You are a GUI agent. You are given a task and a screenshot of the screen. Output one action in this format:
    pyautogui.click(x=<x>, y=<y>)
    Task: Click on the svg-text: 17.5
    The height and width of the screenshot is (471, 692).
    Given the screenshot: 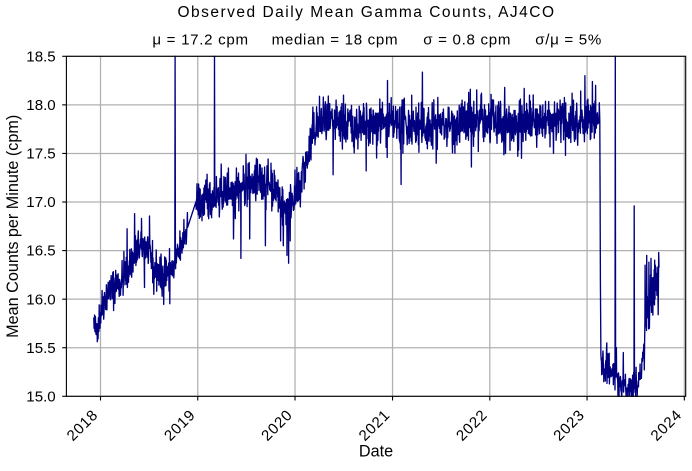 What is the action you would take?
    pyautogui.click(x=40, y=154)
    